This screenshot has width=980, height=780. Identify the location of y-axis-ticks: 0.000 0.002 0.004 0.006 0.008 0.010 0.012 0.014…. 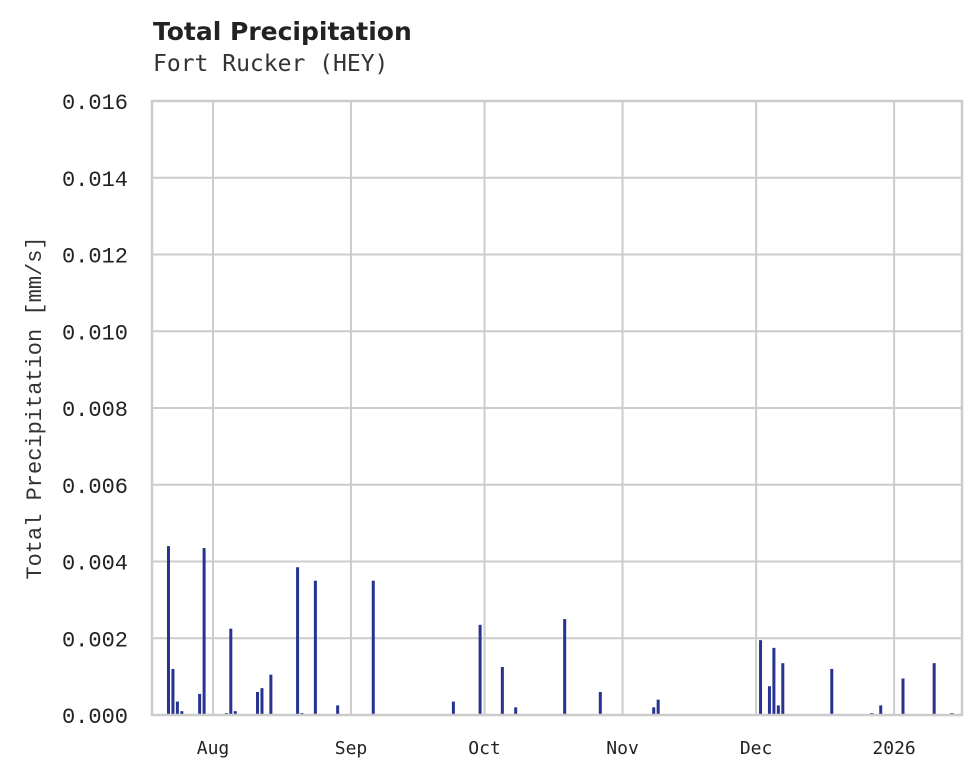
(95, 410).